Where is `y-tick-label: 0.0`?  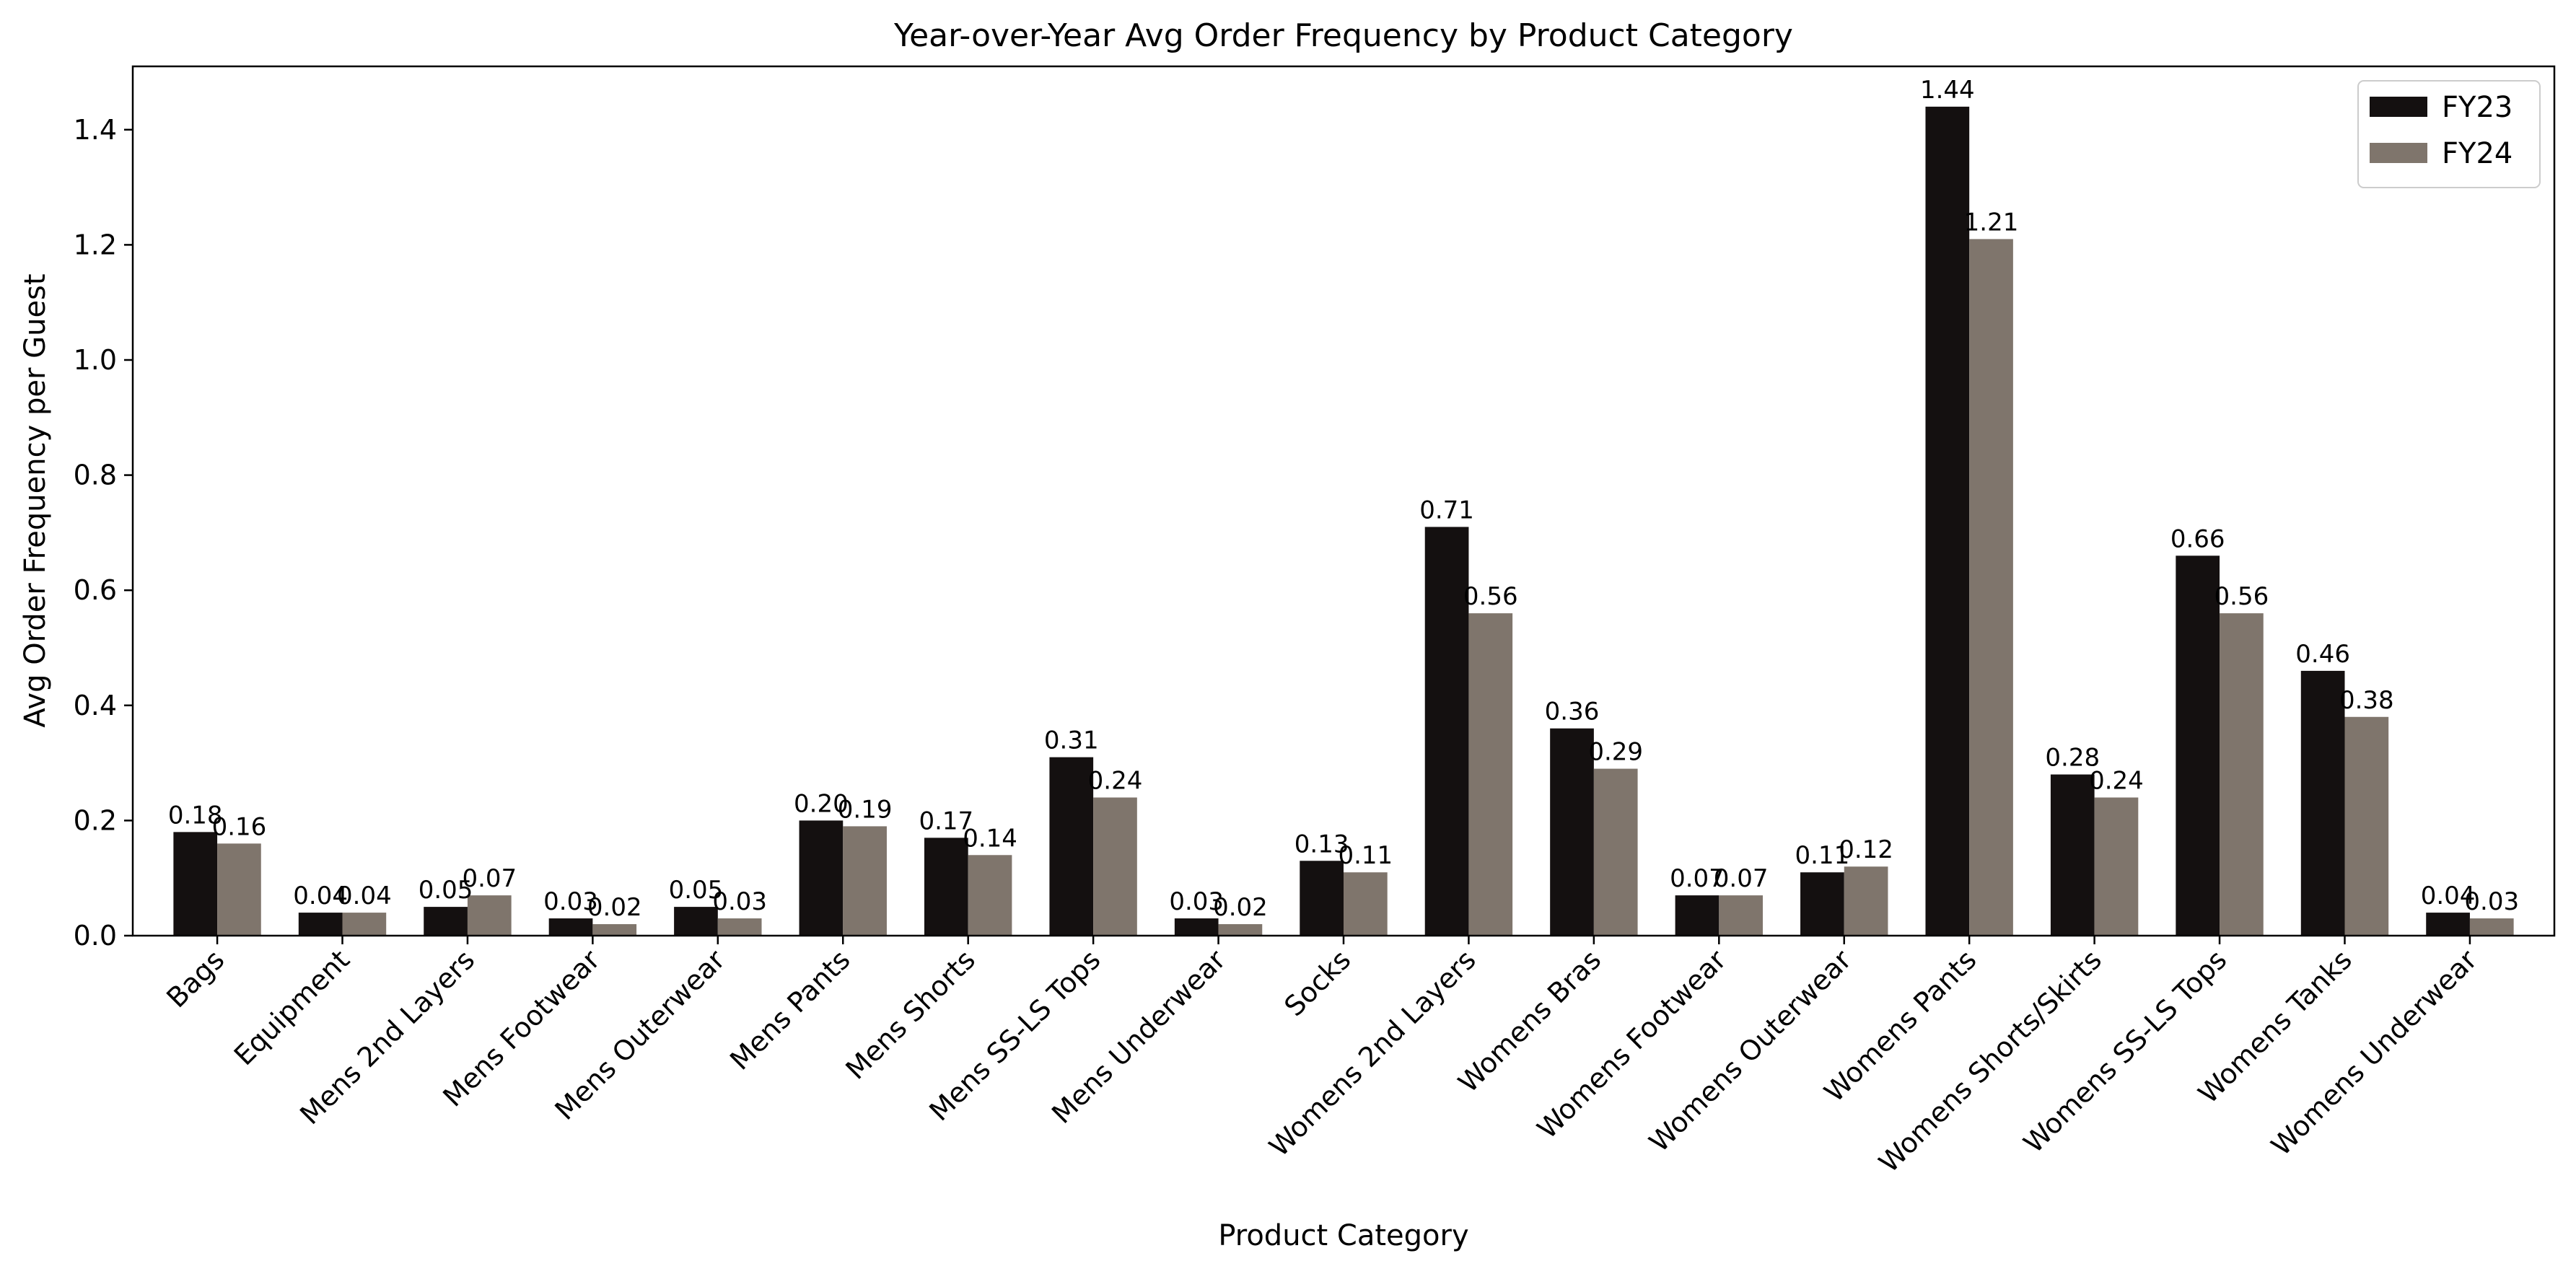 y-tick-label: 0.0 is located at coordinates (95, 936).